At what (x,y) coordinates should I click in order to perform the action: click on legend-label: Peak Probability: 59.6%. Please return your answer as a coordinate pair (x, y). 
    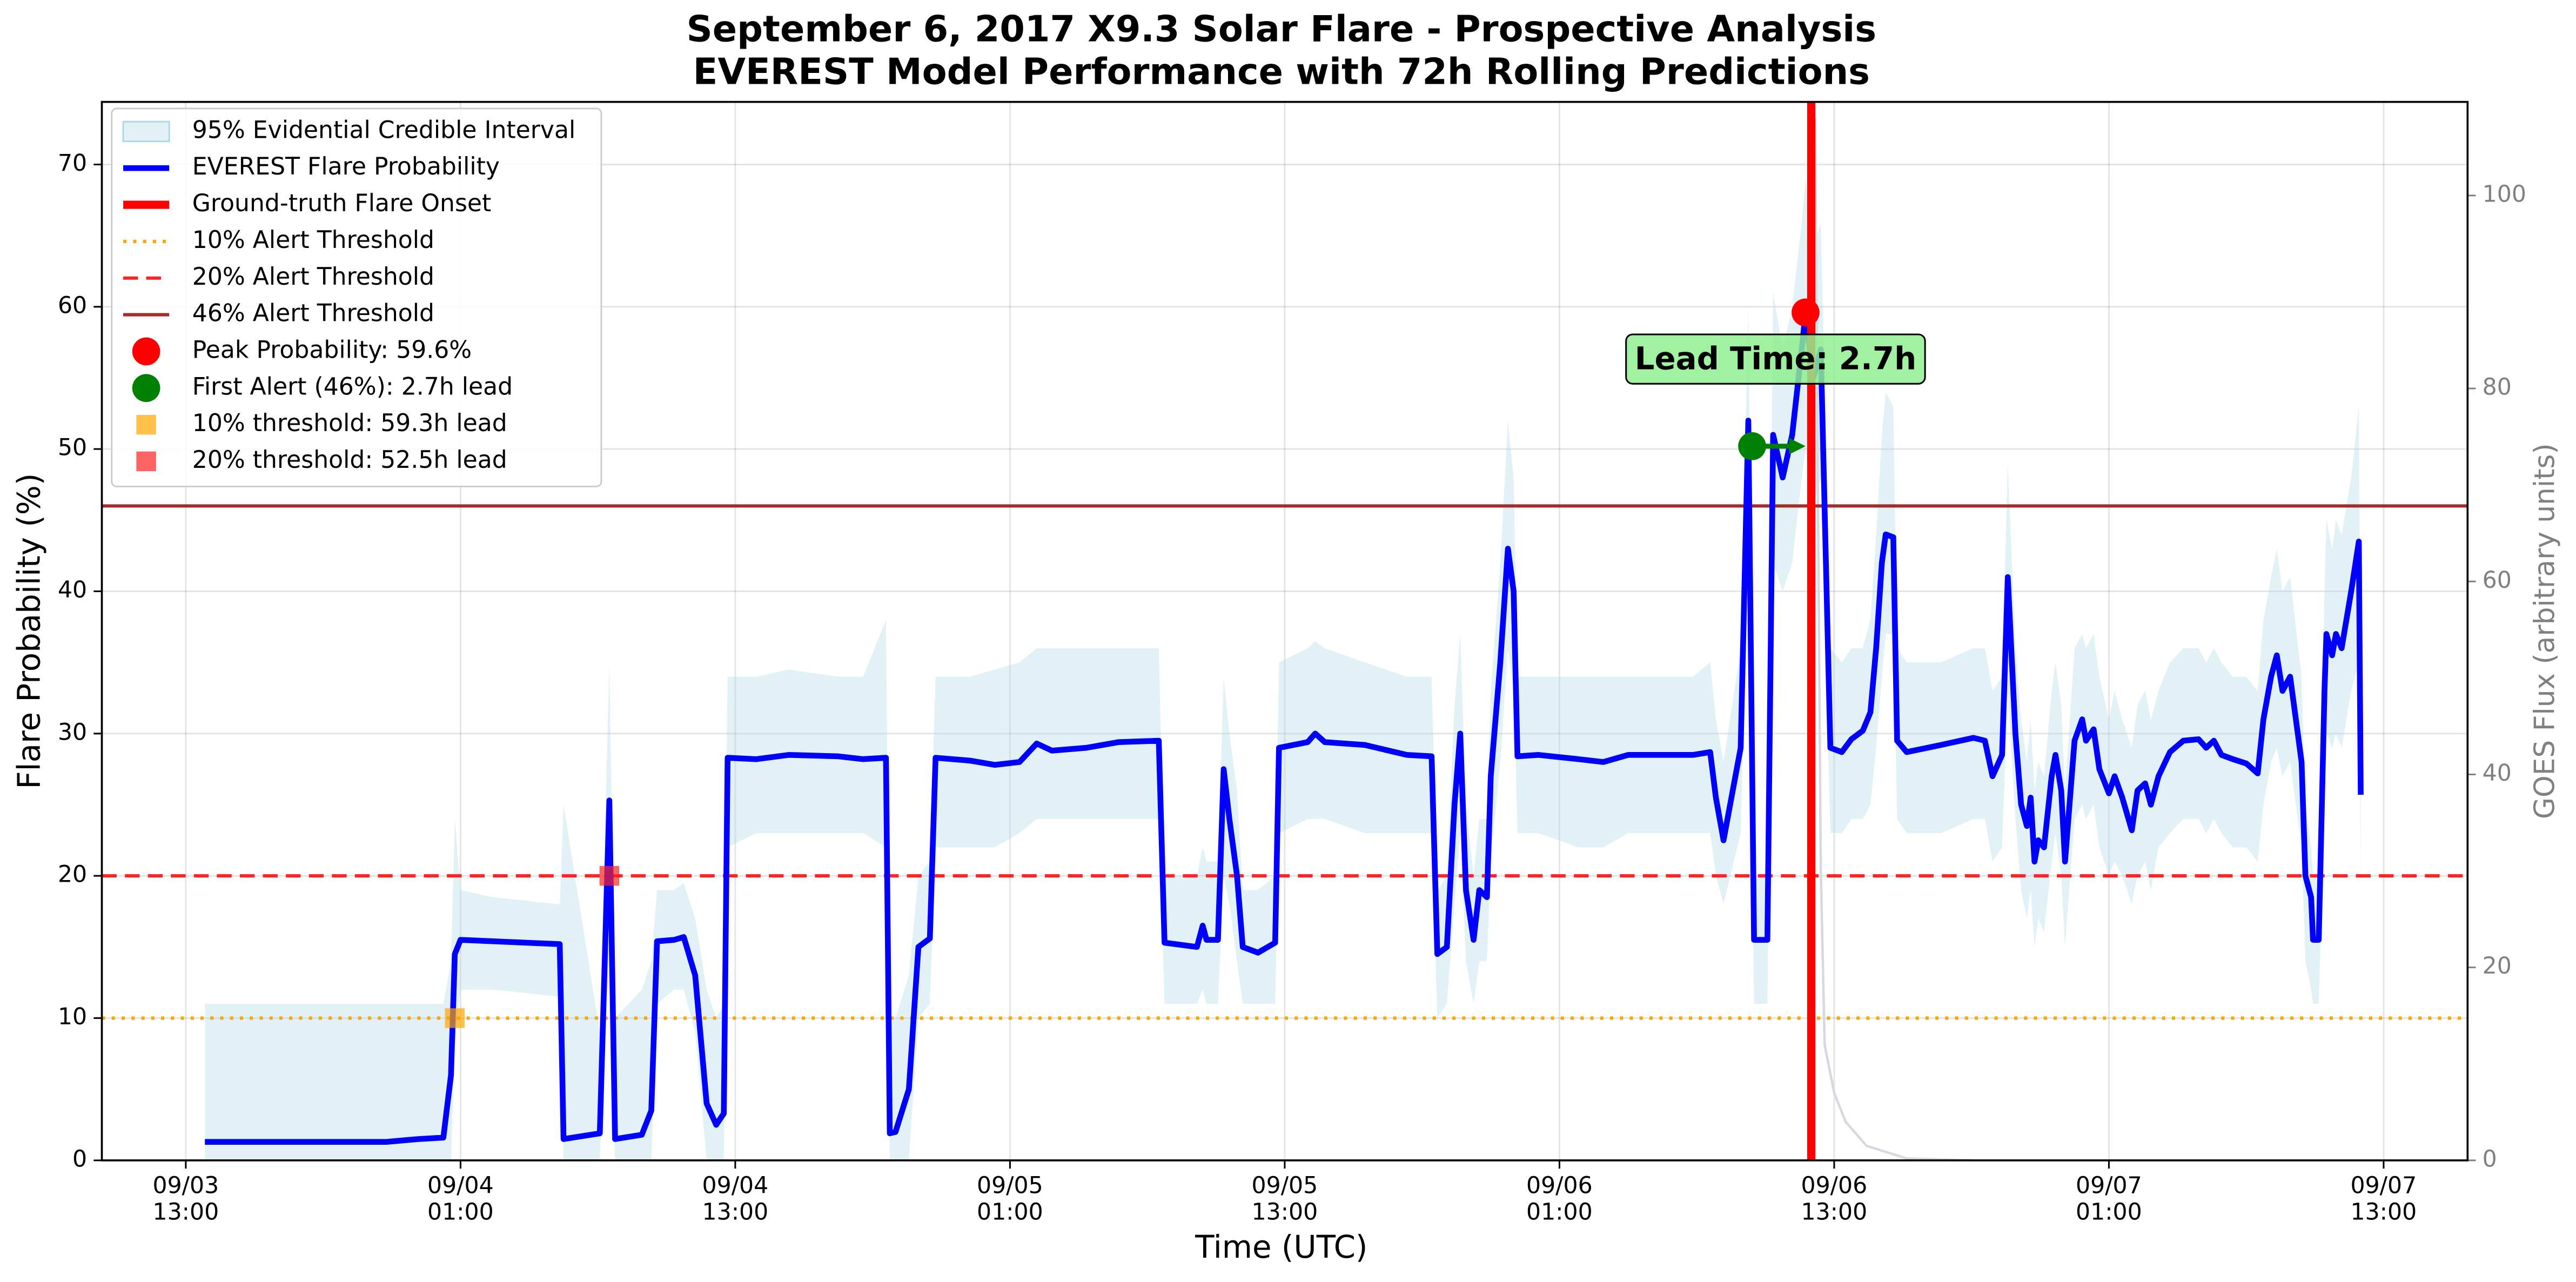
    Looking at the image, I should click on (332, 350).